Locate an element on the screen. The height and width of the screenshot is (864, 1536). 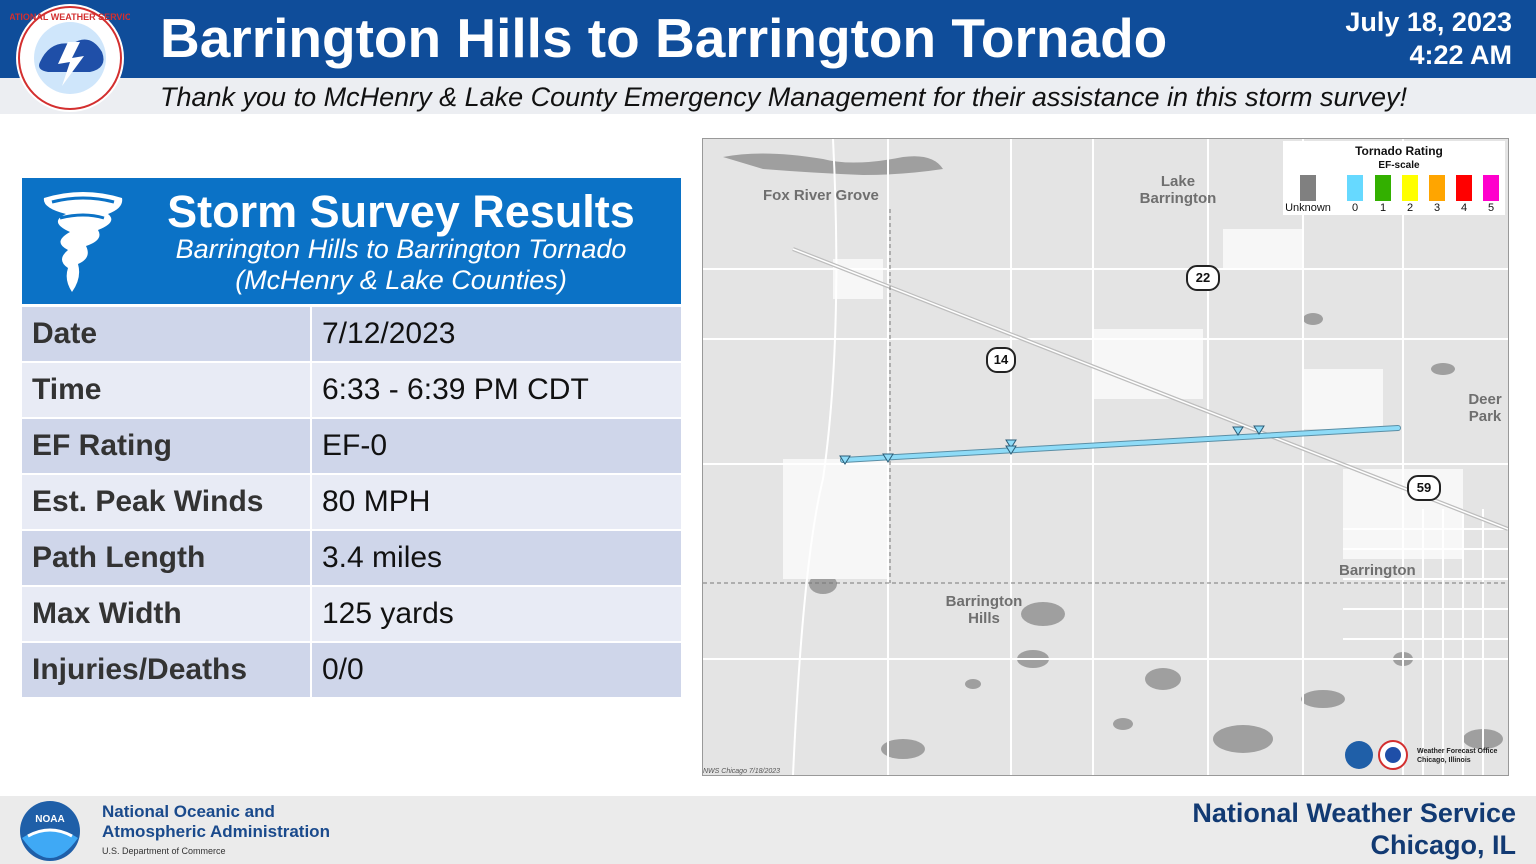
noaa-logo-icon: NOAA is located at coordinates (50, 831).